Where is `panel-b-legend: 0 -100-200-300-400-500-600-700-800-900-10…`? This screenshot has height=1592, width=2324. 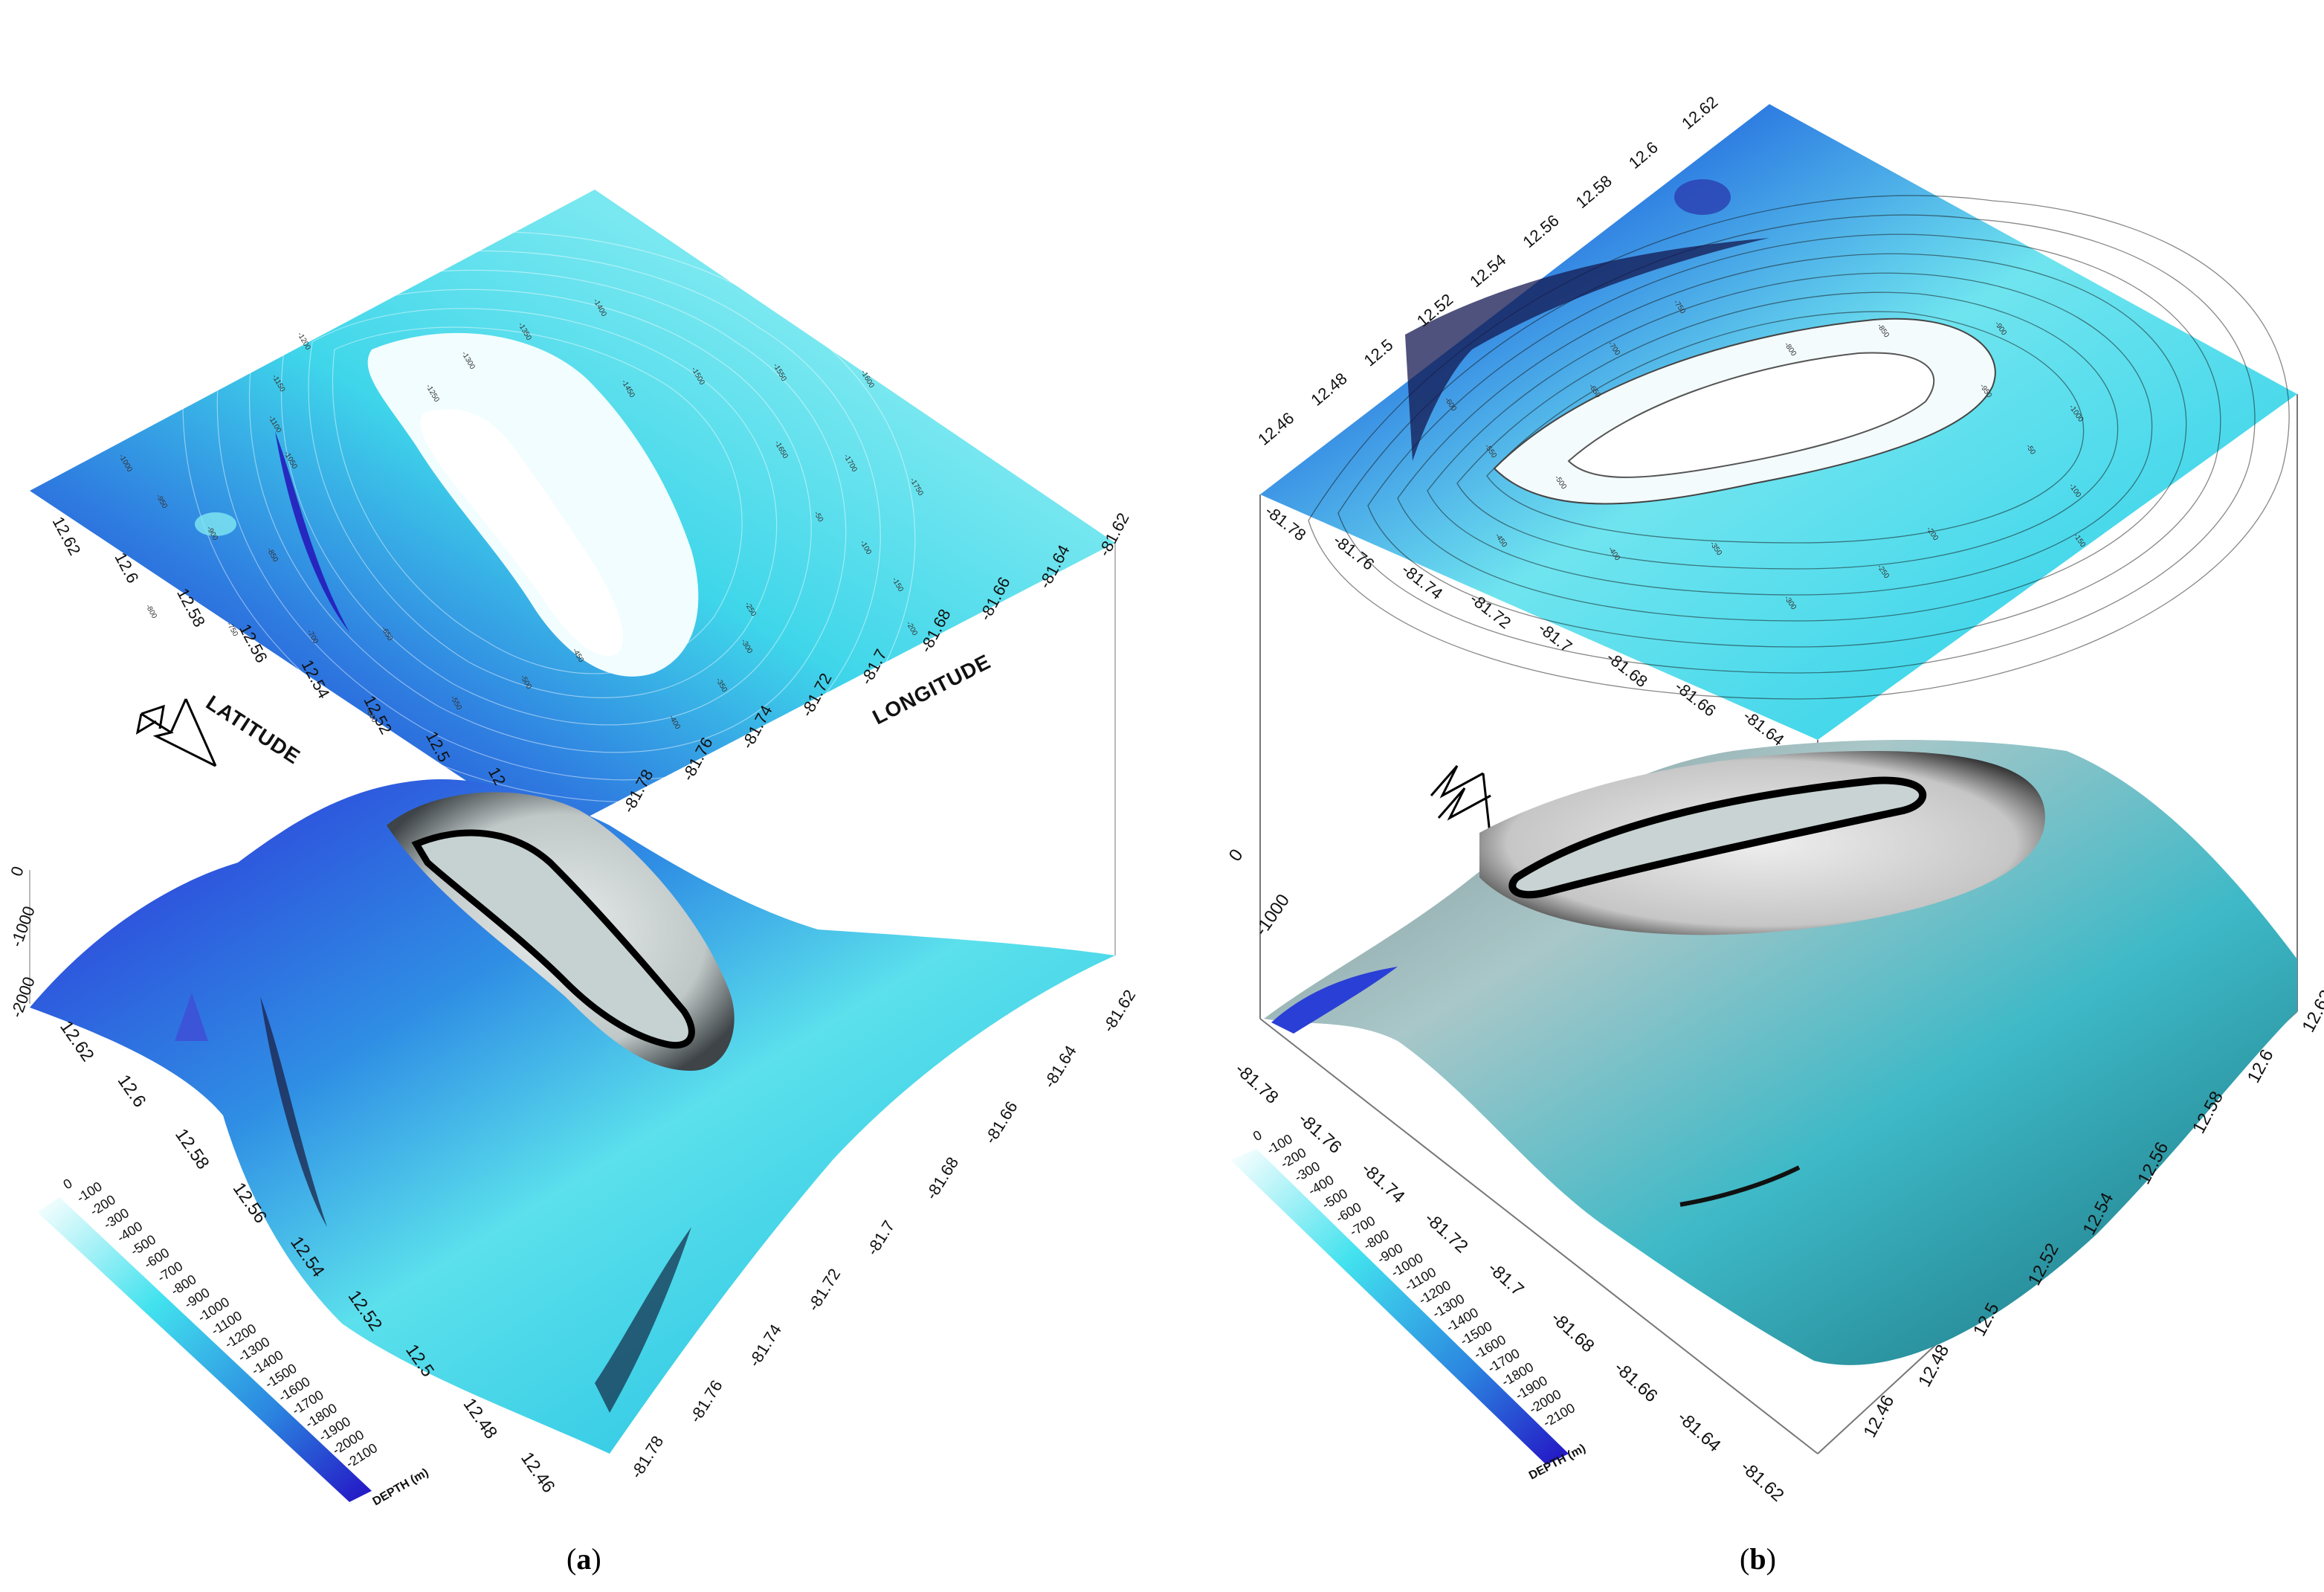 panel-b-legend: 0 -100-200-300-400-500-600-700-800-900-10… is located at coordinates (1409, 1305).